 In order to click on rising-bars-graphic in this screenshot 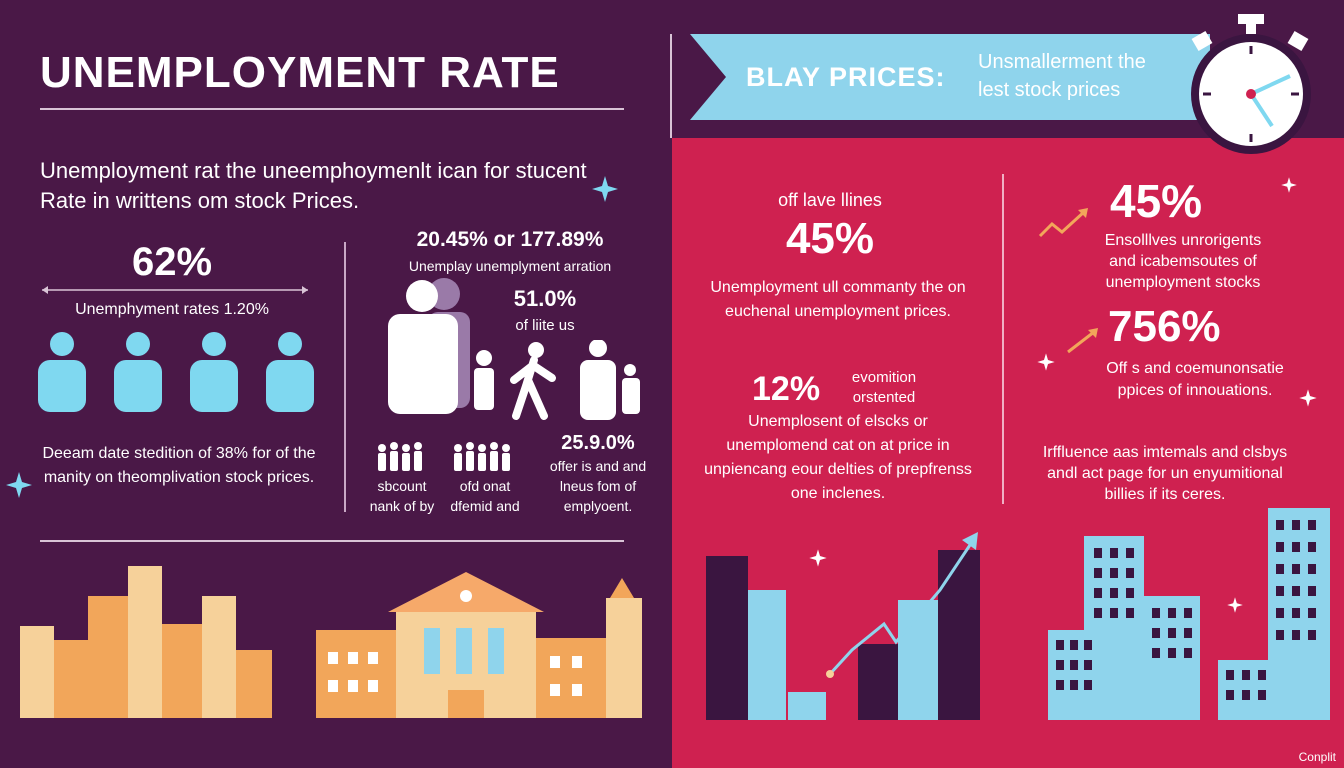, I will do `click(843, 626)`.